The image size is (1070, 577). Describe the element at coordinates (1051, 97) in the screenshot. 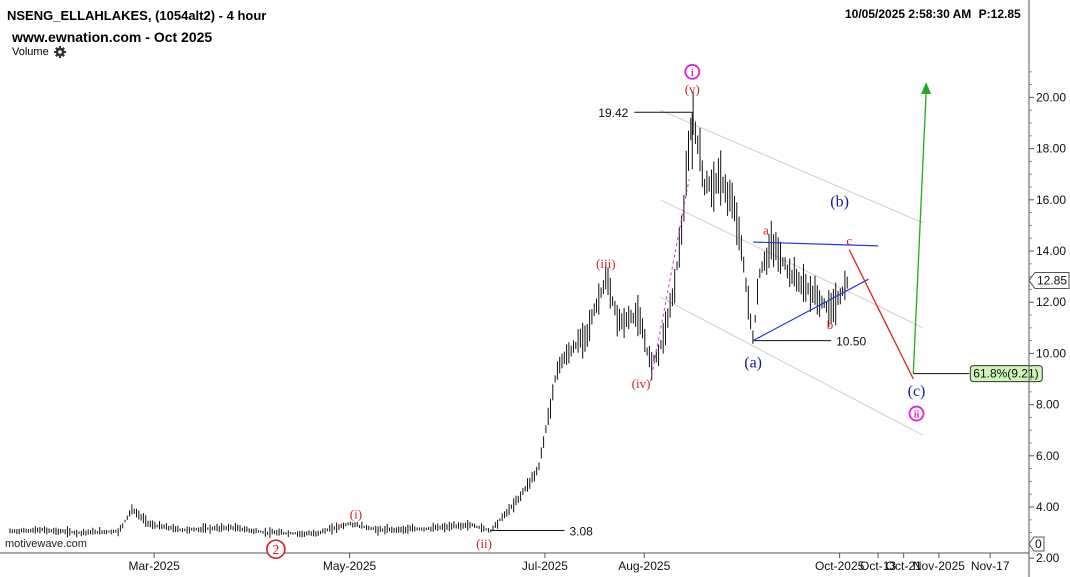

I see `y-tick-label: 20.00` at that location.